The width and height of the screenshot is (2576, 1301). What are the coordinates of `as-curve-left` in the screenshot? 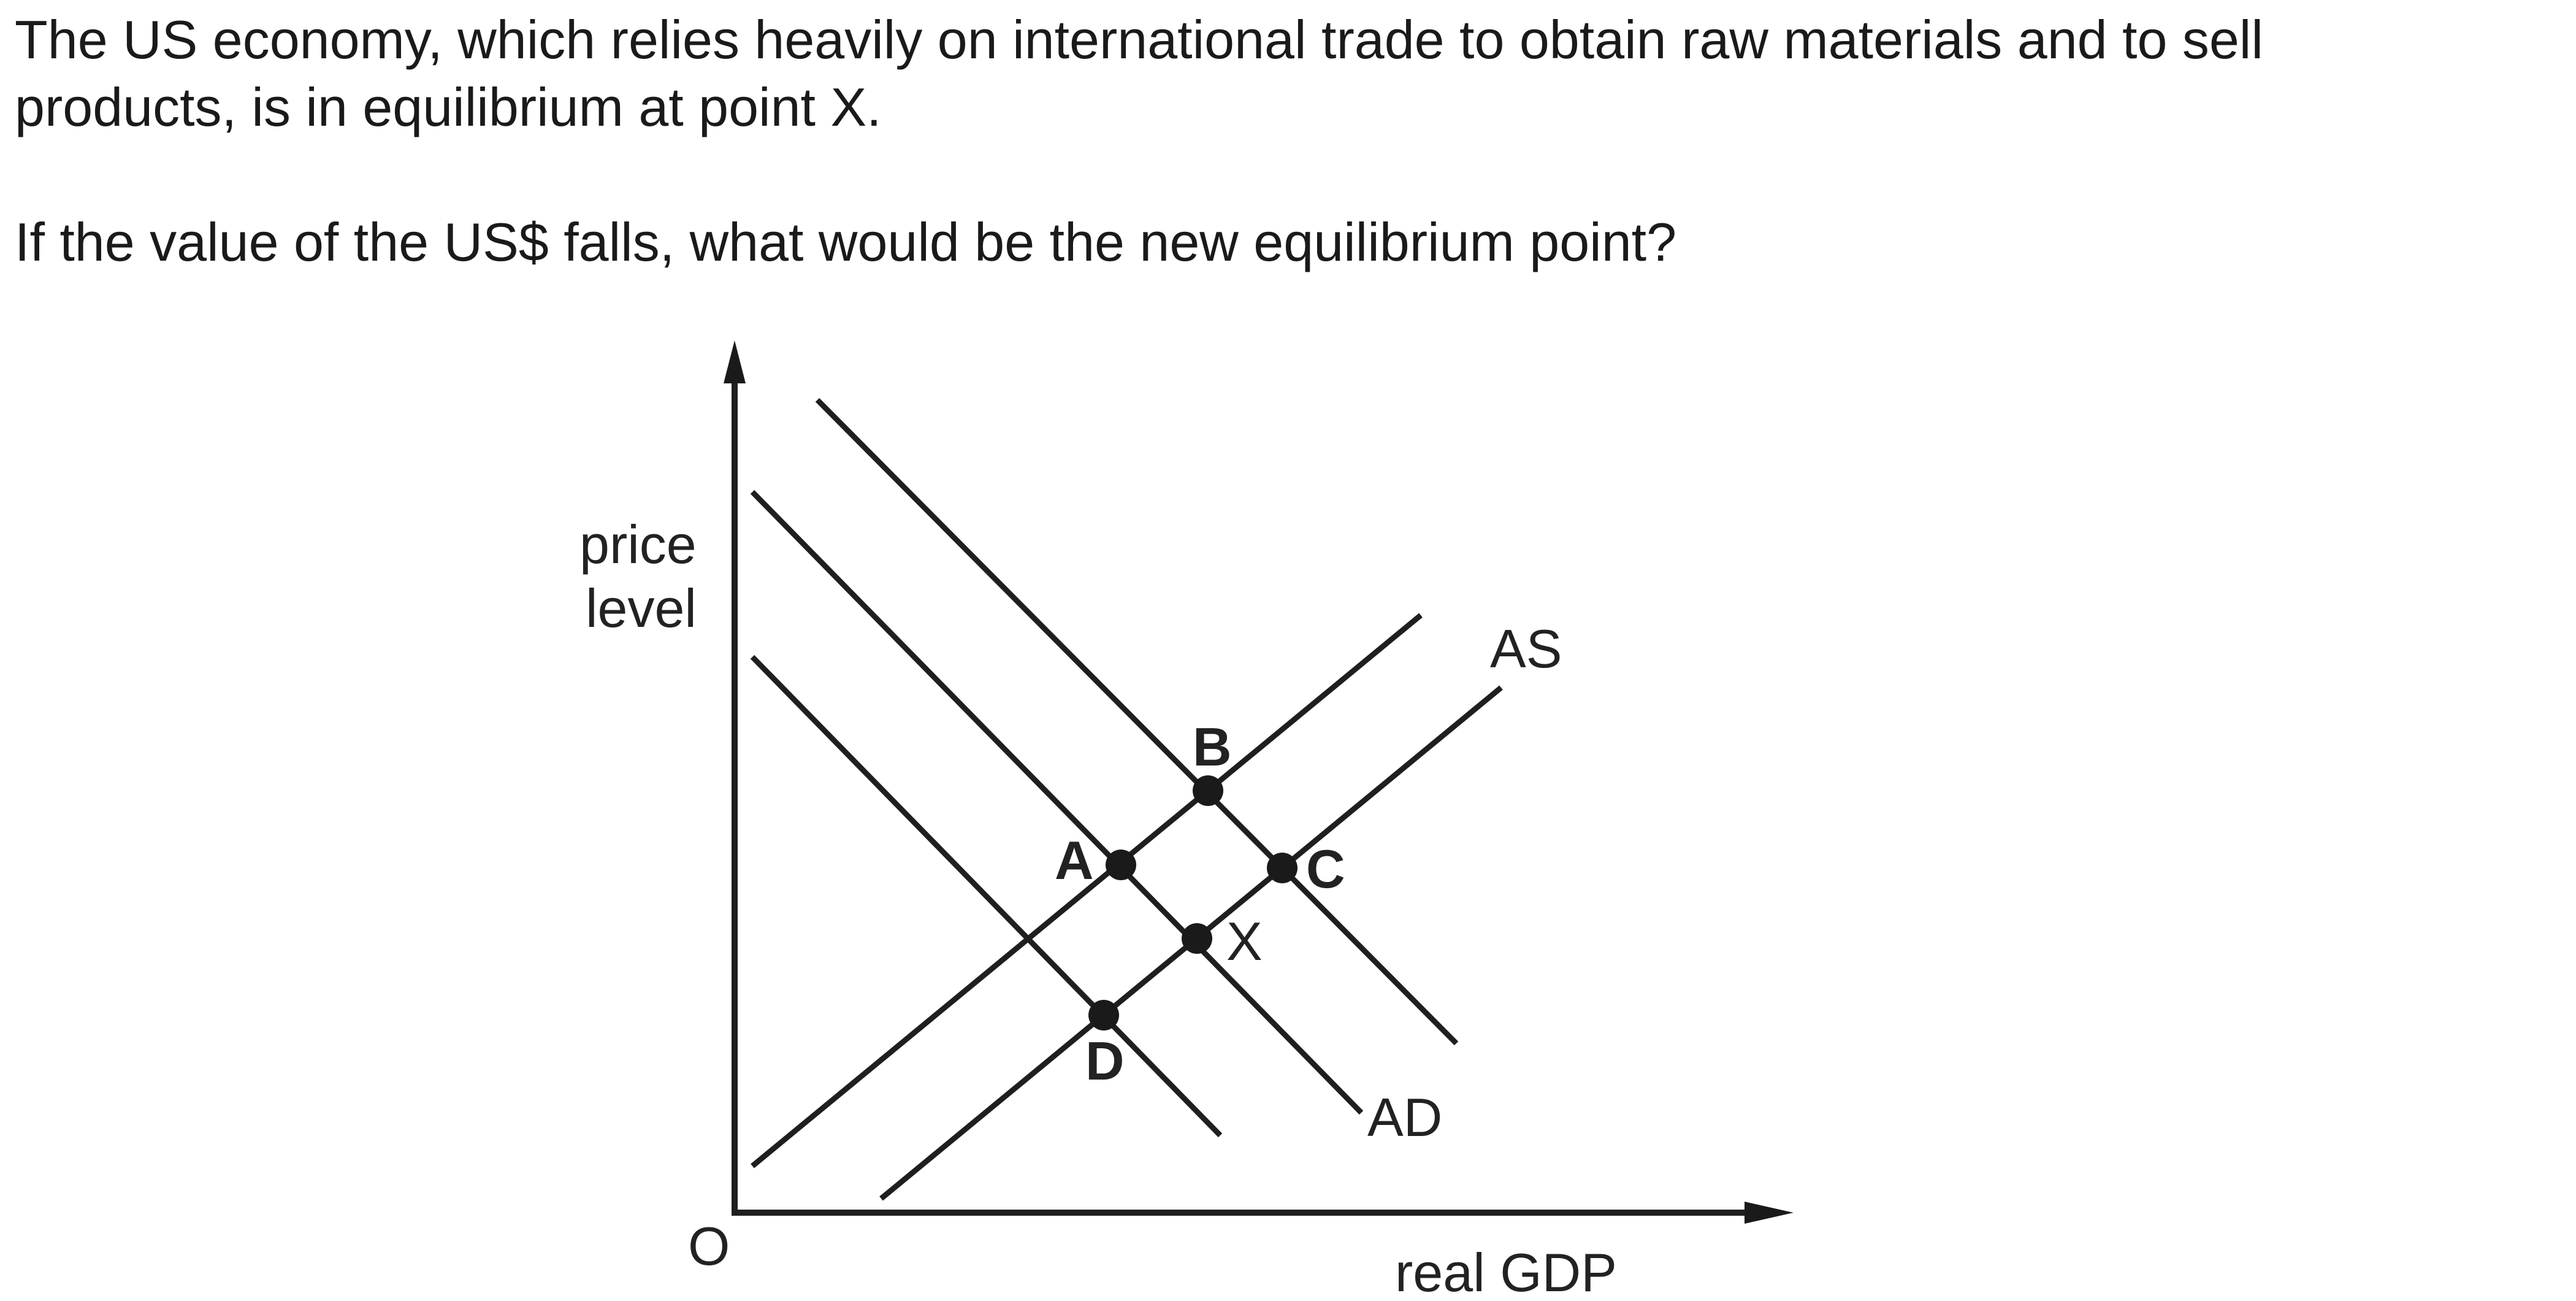 It's located at (1087, 891).